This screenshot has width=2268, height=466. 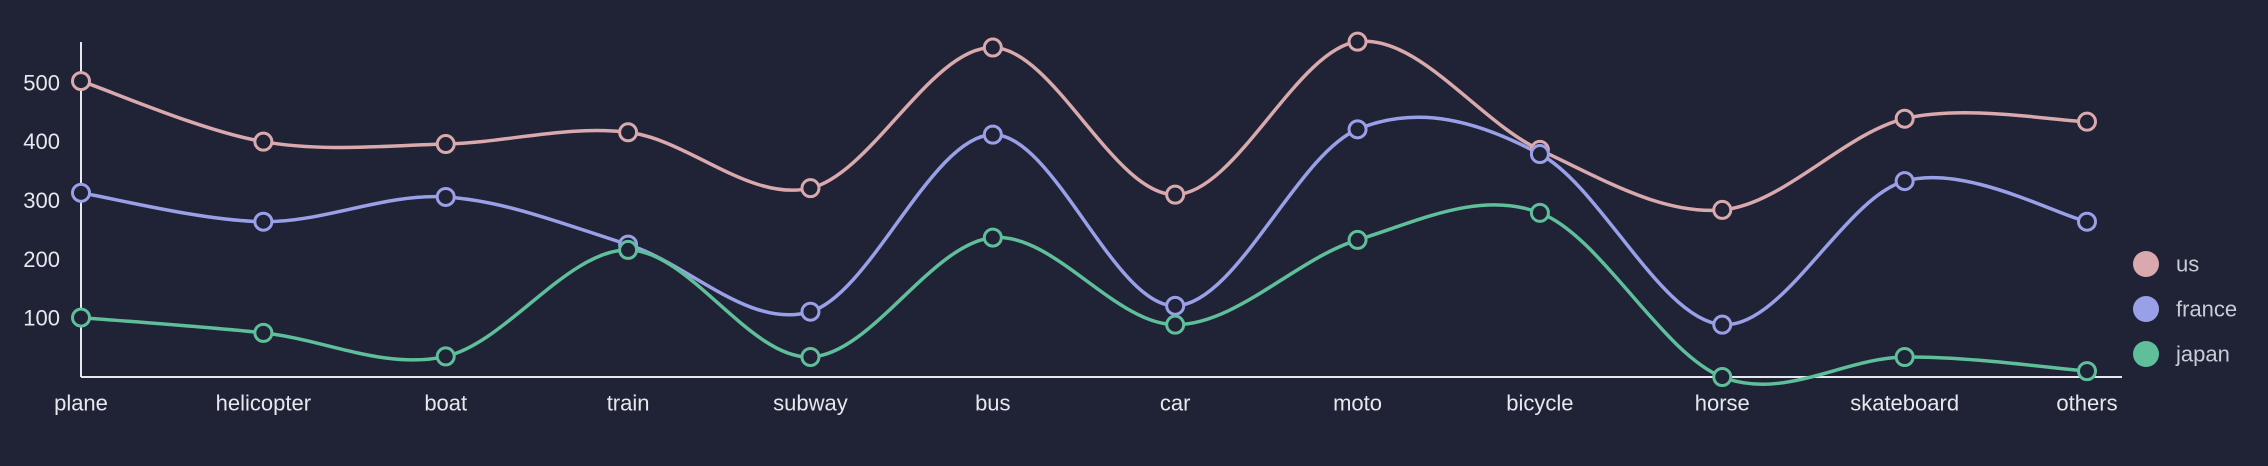 What do you see at coordinates (1539, 403) in the screenshot?
I see `x-tick-label: bicycle` at bounding box center [1539, 403].